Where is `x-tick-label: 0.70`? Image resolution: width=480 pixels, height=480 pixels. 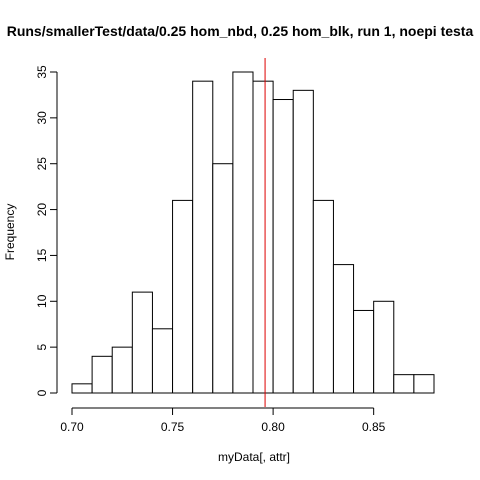 x-tick-label: 0.70 is located at coordinates (72, 427).